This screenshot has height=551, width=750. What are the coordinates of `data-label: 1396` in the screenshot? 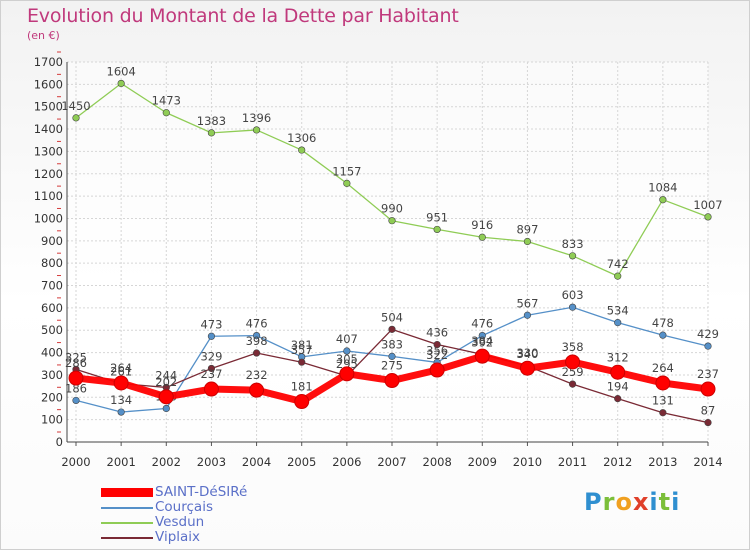 It's located at (256, 118).